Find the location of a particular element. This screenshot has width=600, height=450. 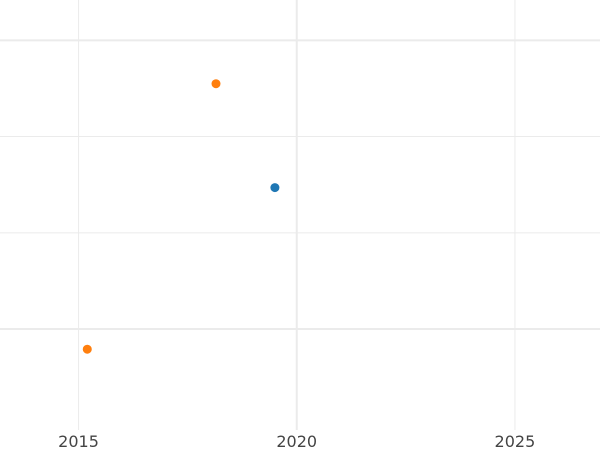

x-tick-label: 2015 is located at coordinates (78, 441).